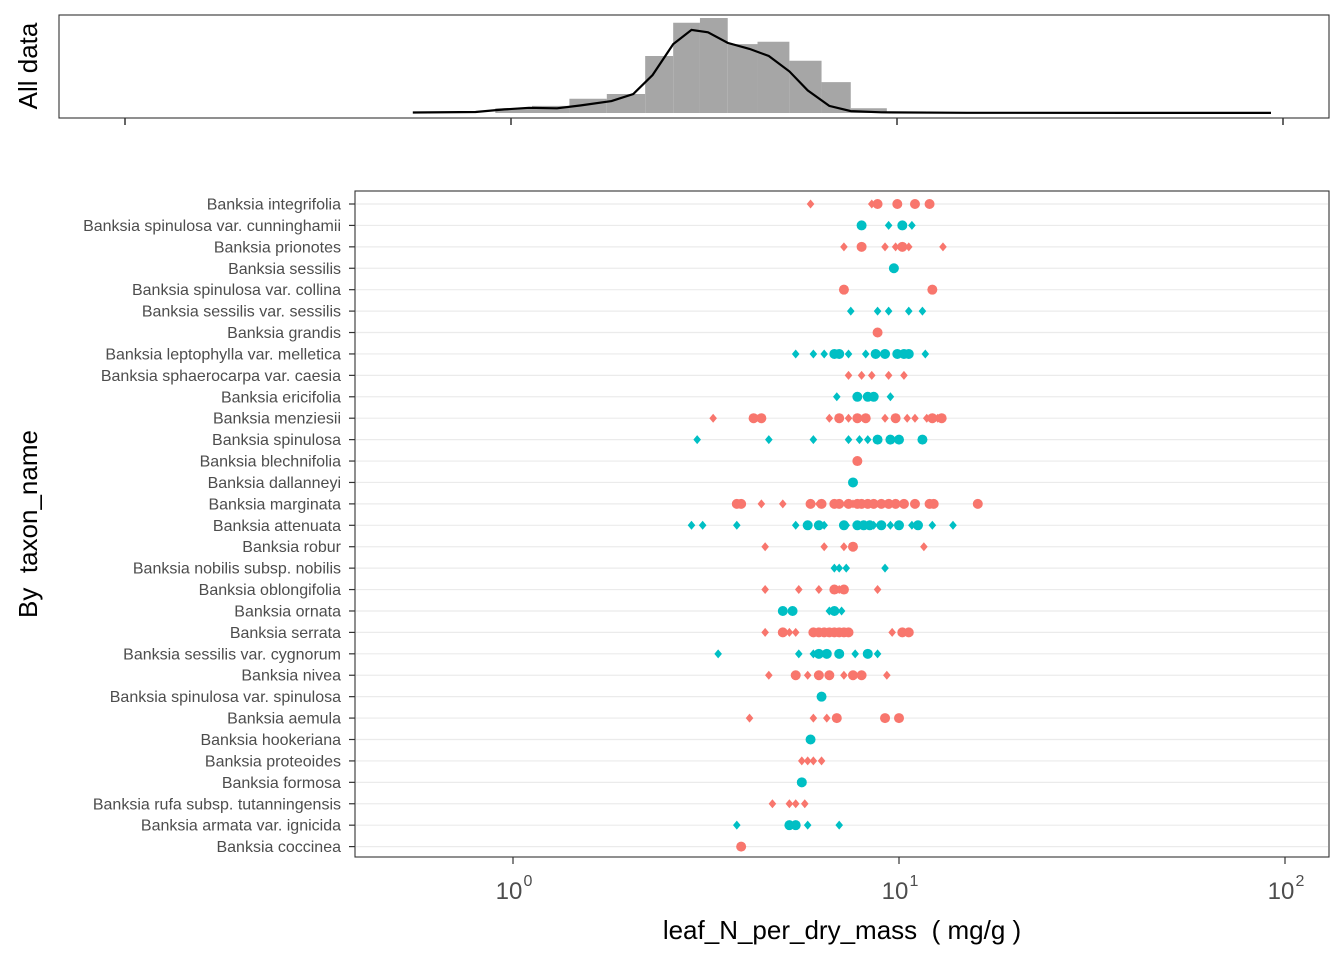 This screenshot has width=1344, height=960. Describe the element at coordinates (287, 611) in the screenshot. I see `taxon-label: Banksia ornata` at that location.